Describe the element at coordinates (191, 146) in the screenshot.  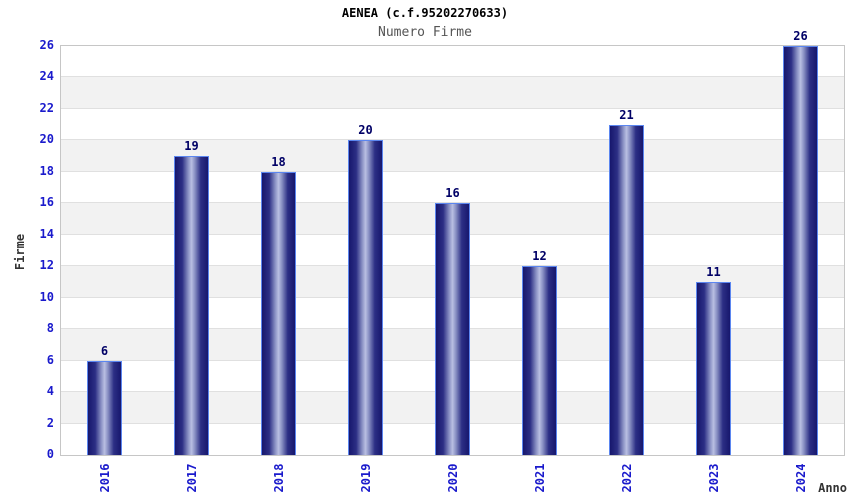
I see `bar-value-label: 19` at that location.